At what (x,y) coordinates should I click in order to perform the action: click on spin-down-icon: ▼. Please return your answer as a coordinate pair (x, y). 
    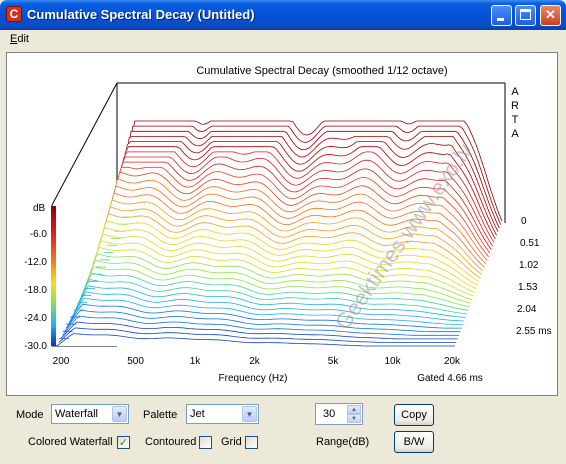
    Looking at the image, I should click on (354, 418).